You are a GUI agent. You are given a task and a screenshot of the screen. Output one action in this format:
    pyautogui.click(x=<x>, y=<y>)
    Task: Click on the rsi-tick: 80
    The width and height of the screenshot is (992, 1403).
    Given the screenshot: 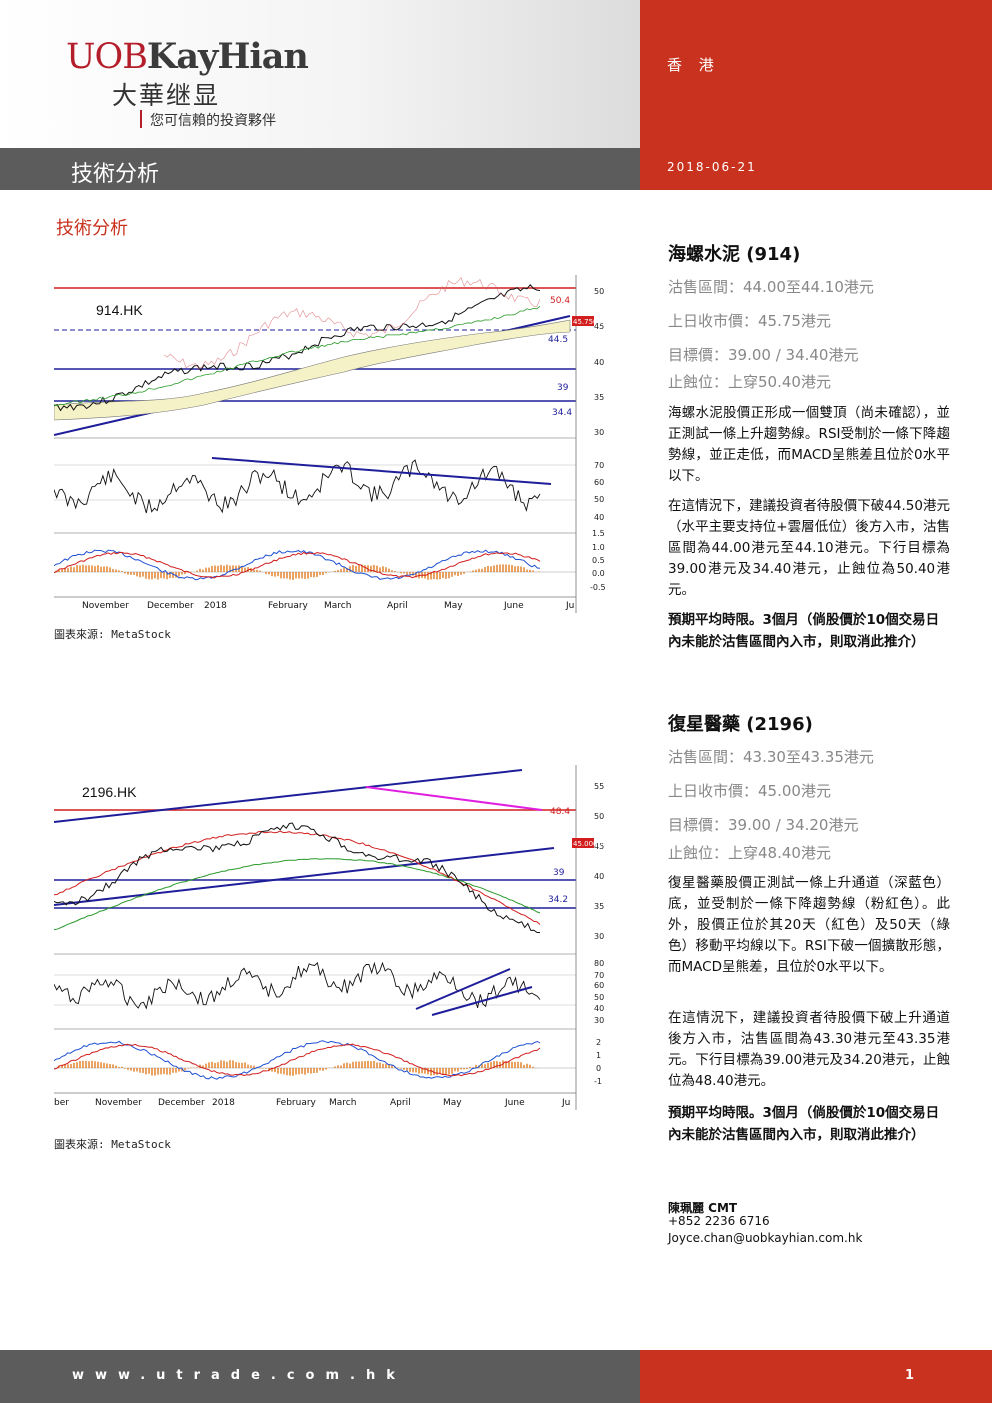 What is the action you would take?
    pyautogui.click(x=599, y=963)
    